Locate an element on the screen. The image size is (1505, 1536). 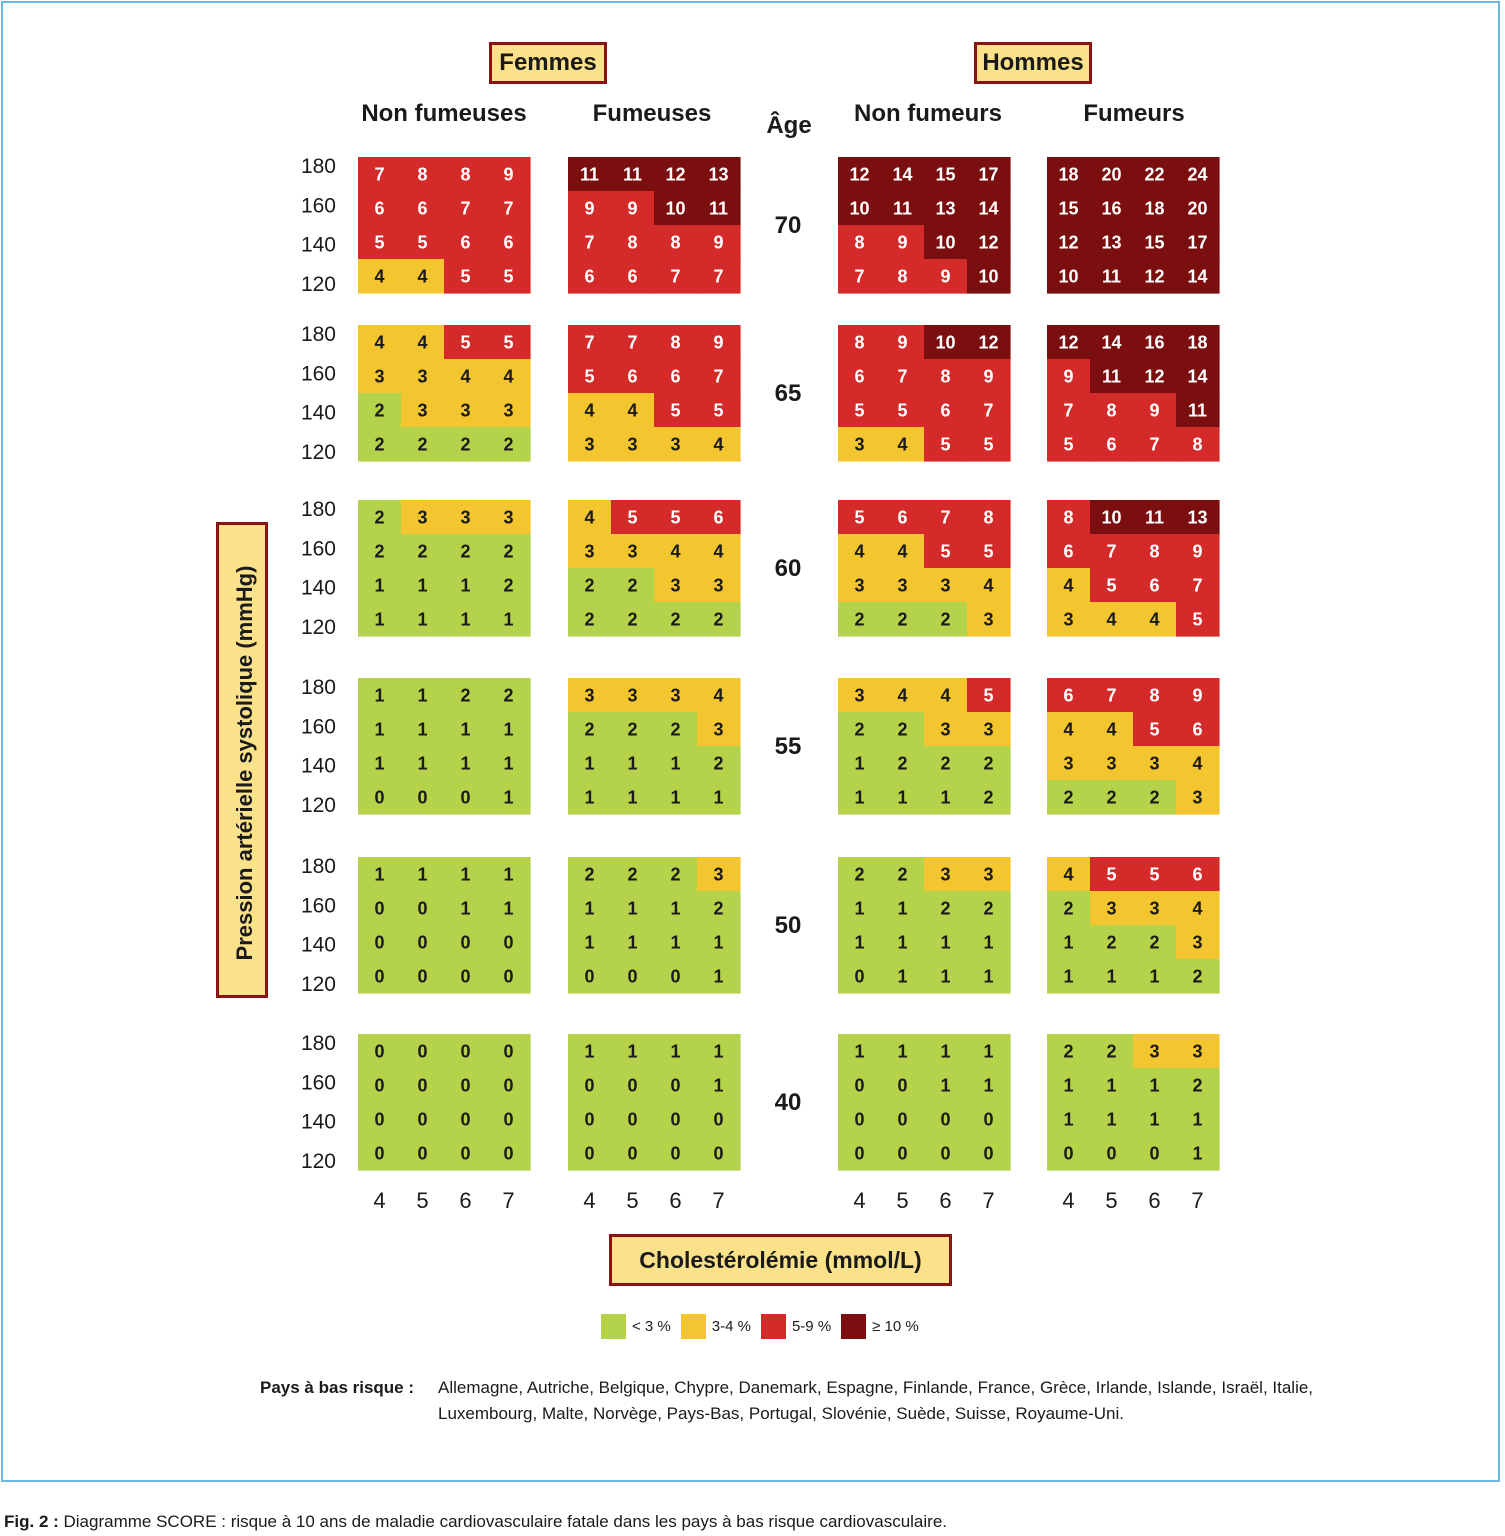
risk-value: 12 is located at coordinates (675, 175).